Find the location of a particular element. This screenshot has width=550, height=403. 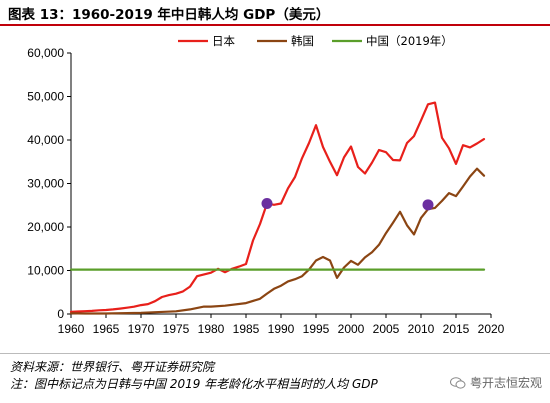

x-tick-label: 2010 is located at coordinates (421, 329).